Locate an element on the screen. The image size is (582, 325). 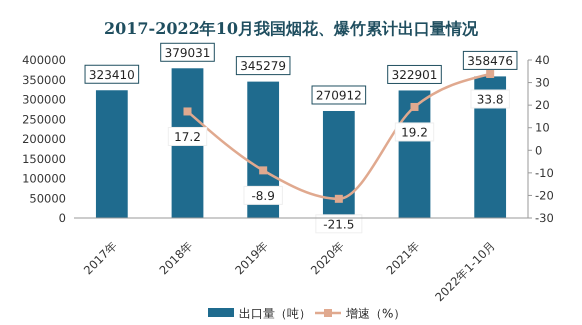
legend-label: 增速（%） is located at coordinates (375, 313).